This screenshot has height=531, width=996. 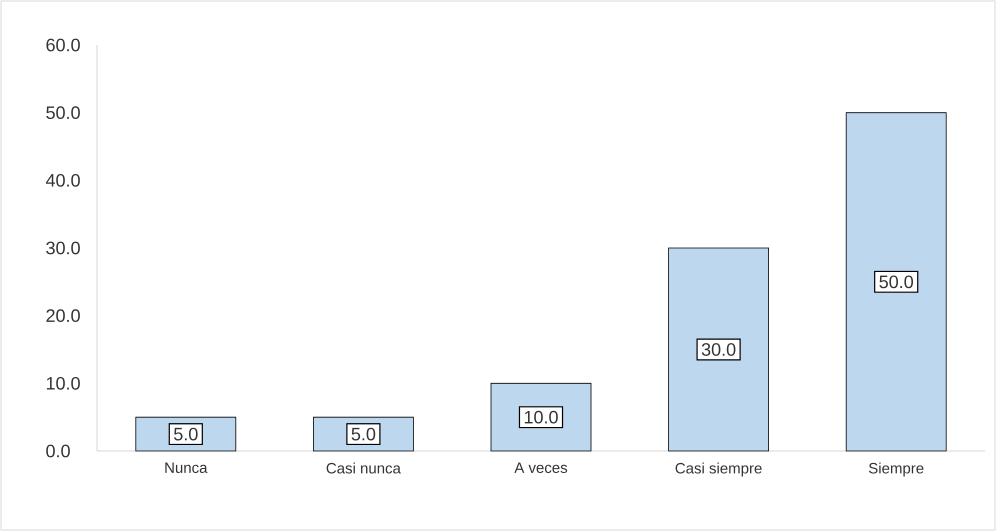 I want to click on x-tick-label: Casi nunca, so click(x=363, y=468).